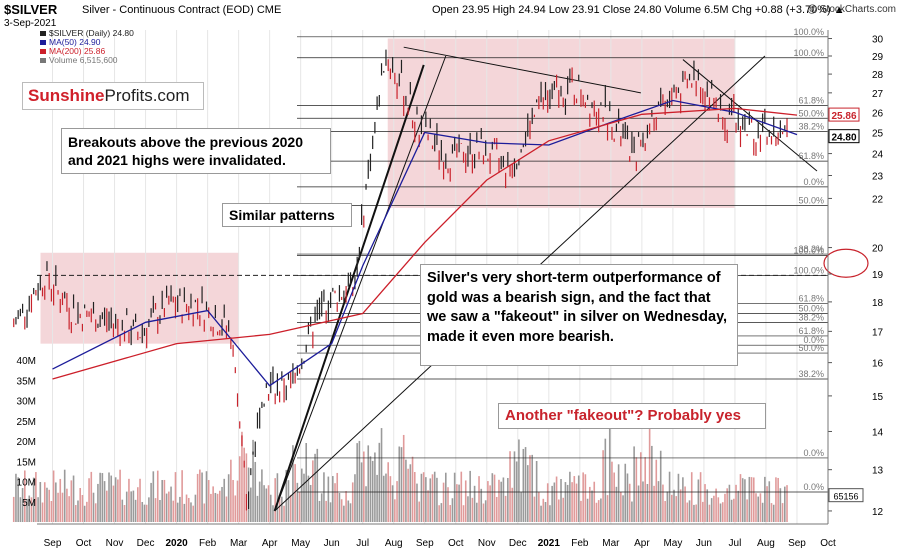 This screenshot has height=550, width=900. I want to click on chart-date: 3-Sep-2021, so click(30, 23).